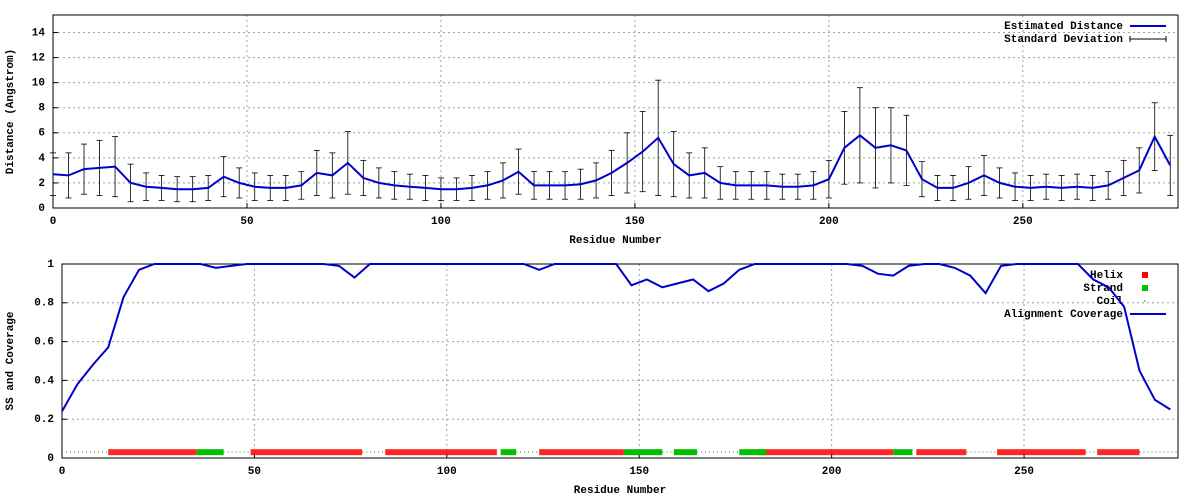 The image size is (1200, 500). I want to click on y-tick-label: 10, so click(38, 84).